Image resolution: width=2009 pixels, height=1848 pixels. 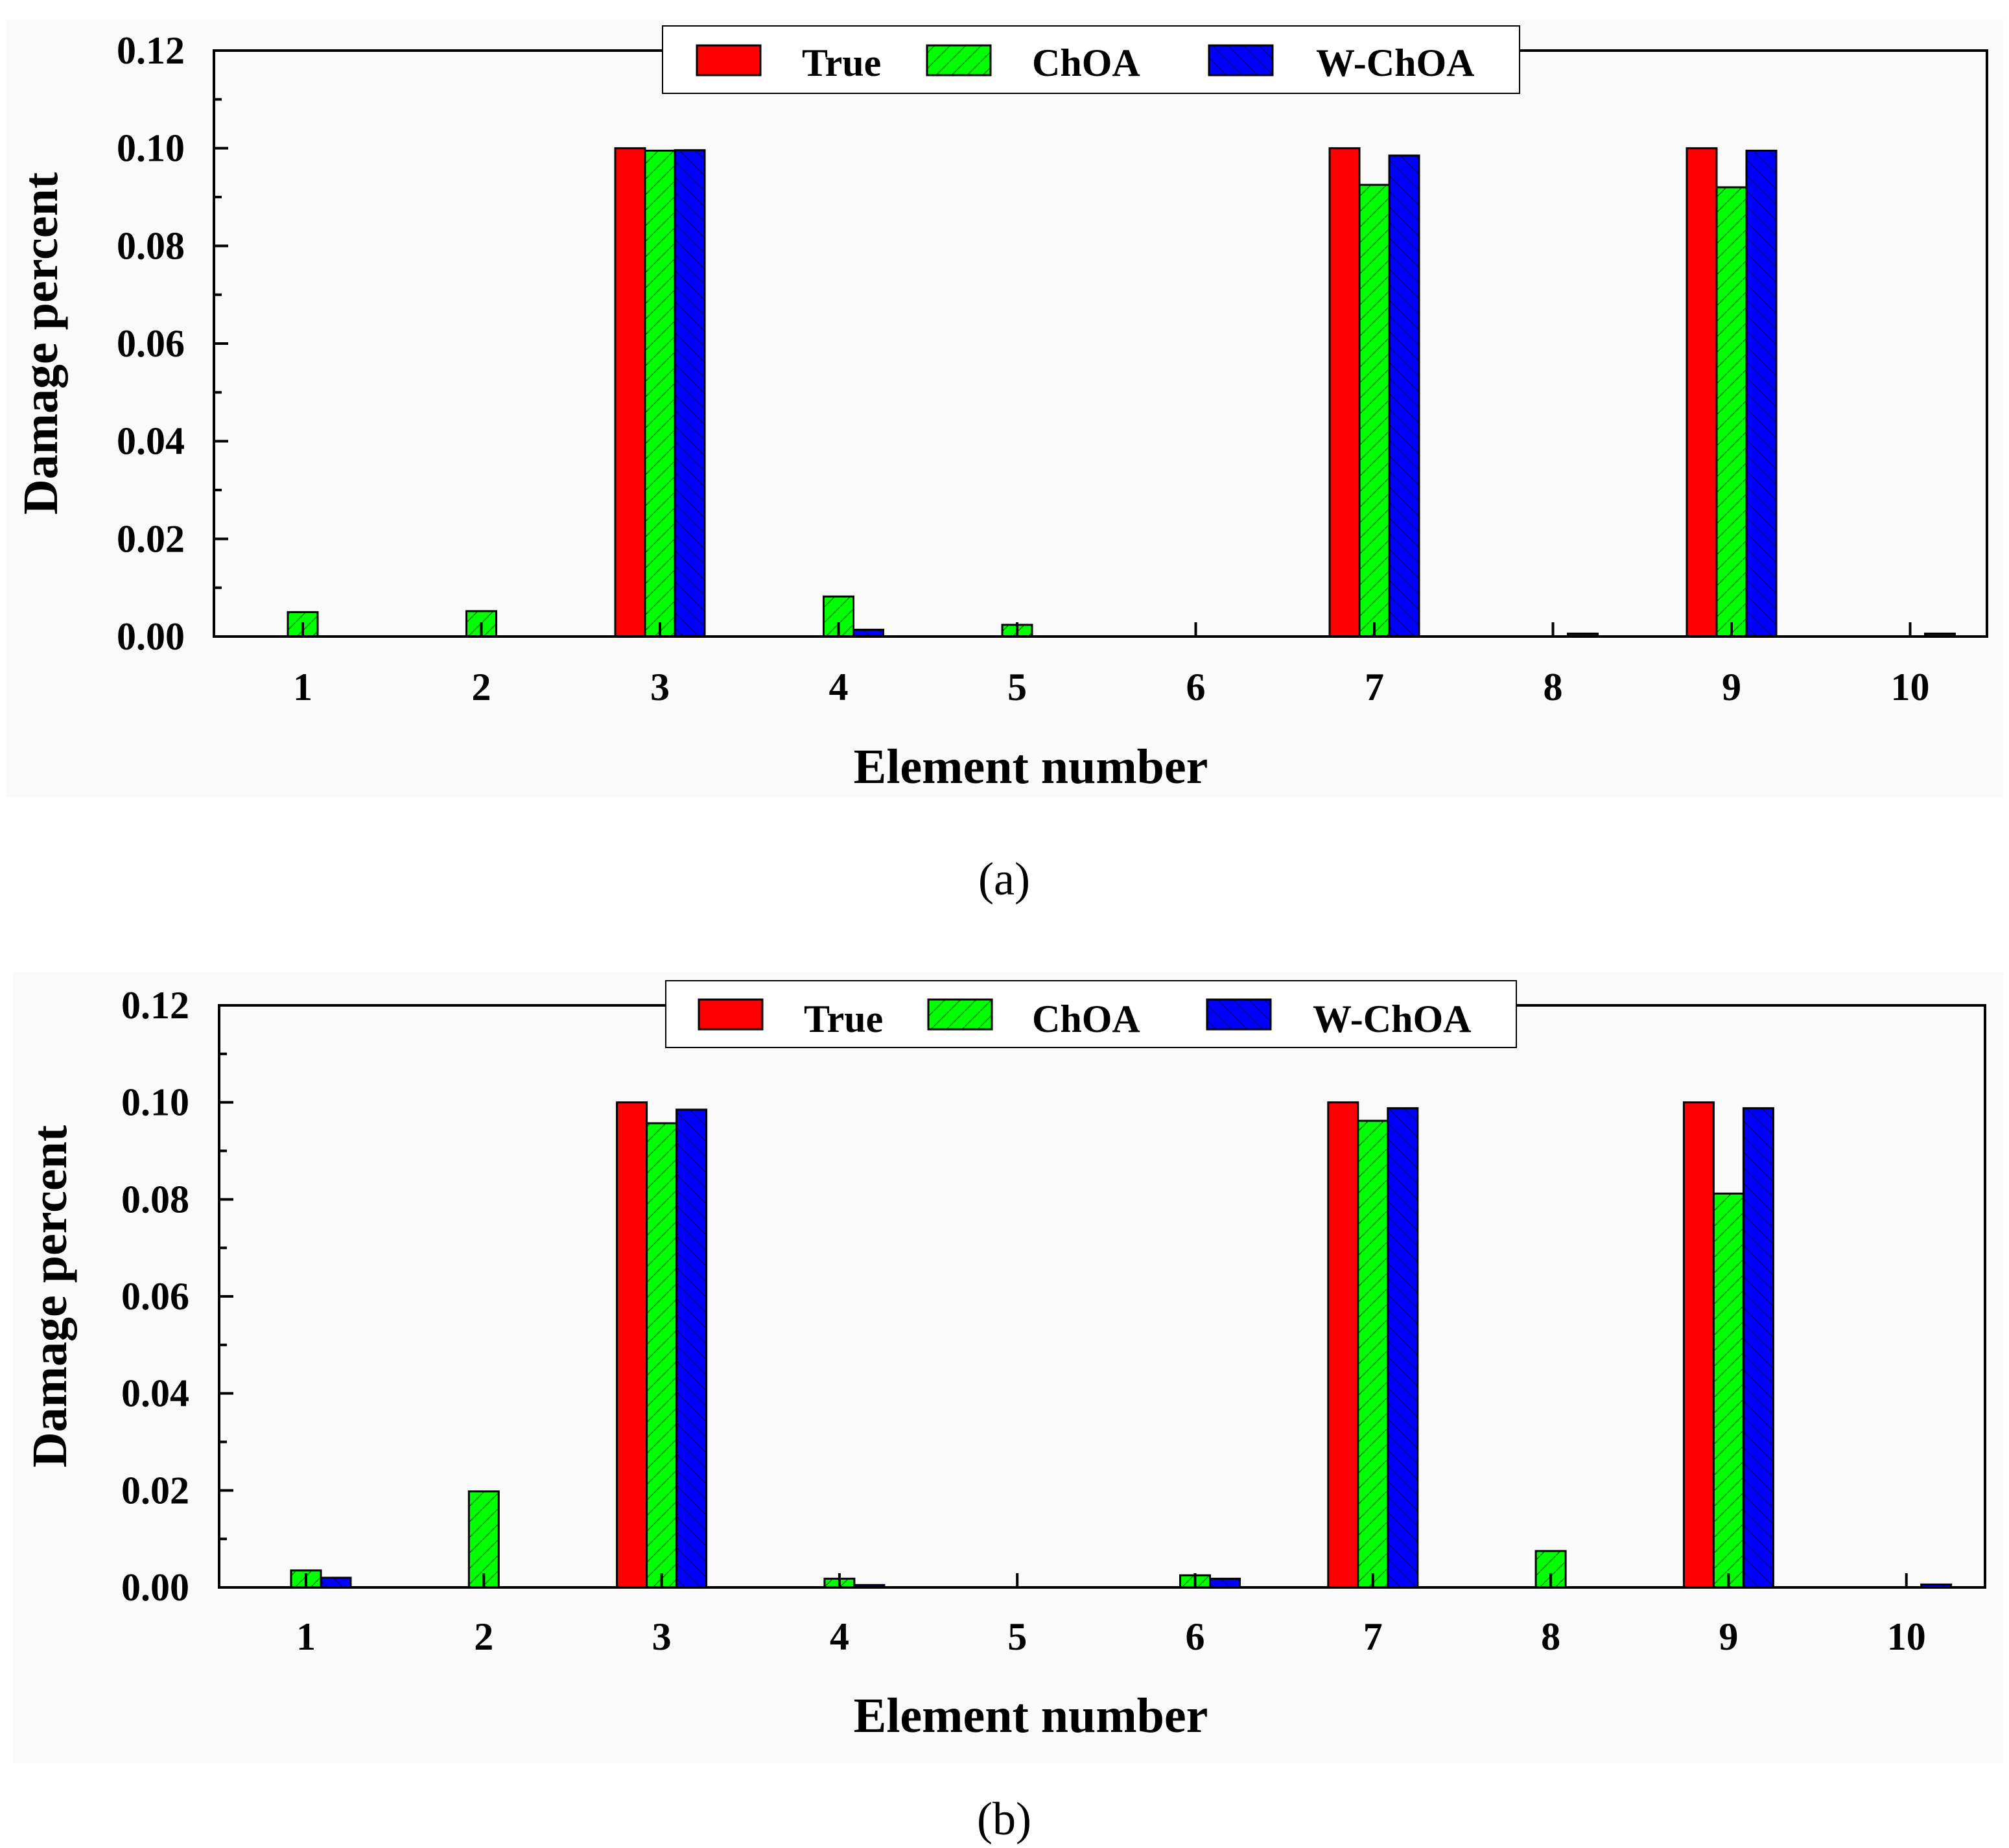 What do you see at coordinates (662, 1636) in the screenshot?
I see `x-tick-label-b: 3` at bounding box center [662, 1636].